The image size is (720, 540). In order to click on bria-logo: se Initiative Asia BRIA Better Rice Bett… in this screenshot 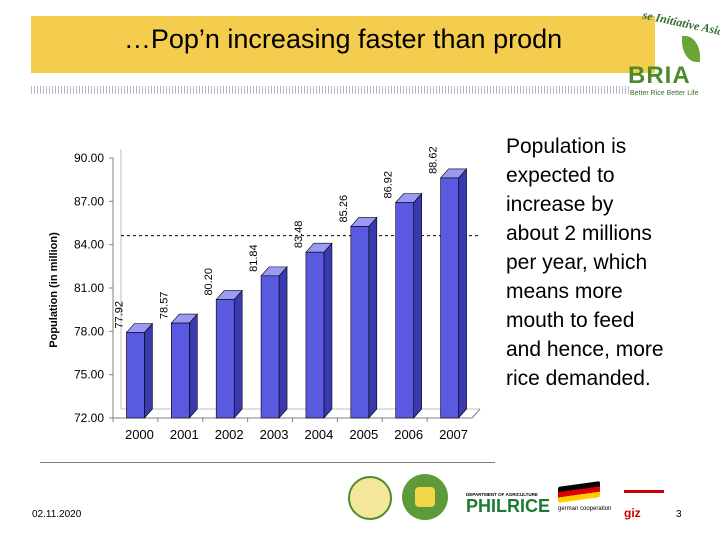, I will do `click(670, 54)`.